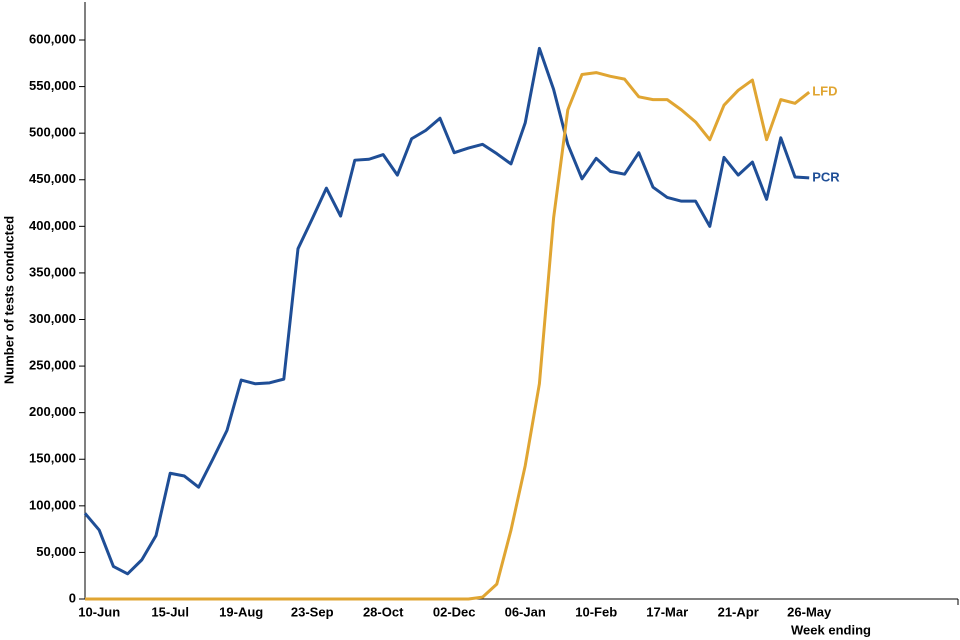 The image size is (960, 640). I want to click on y-tick-label: 550,000, so click(52, 85).